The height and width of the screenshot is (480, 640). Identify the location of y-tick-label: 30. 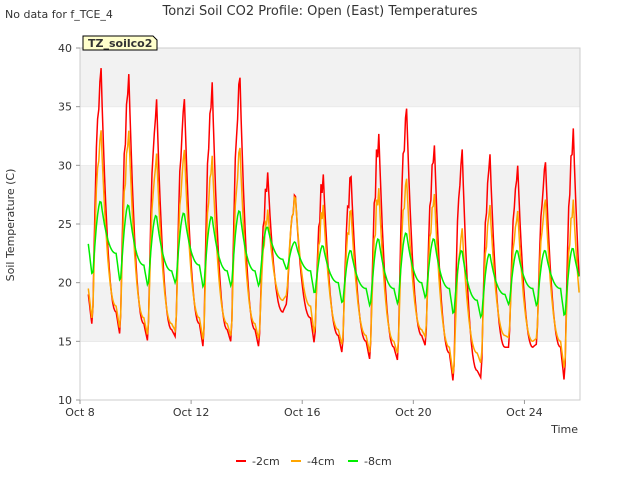
(65, 165).